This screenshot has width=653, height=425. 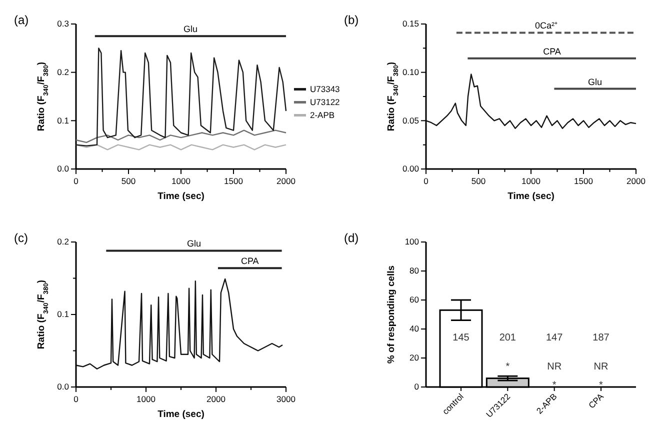 I want to click on x-tick-label: CPA, so click(x=596, y=400).